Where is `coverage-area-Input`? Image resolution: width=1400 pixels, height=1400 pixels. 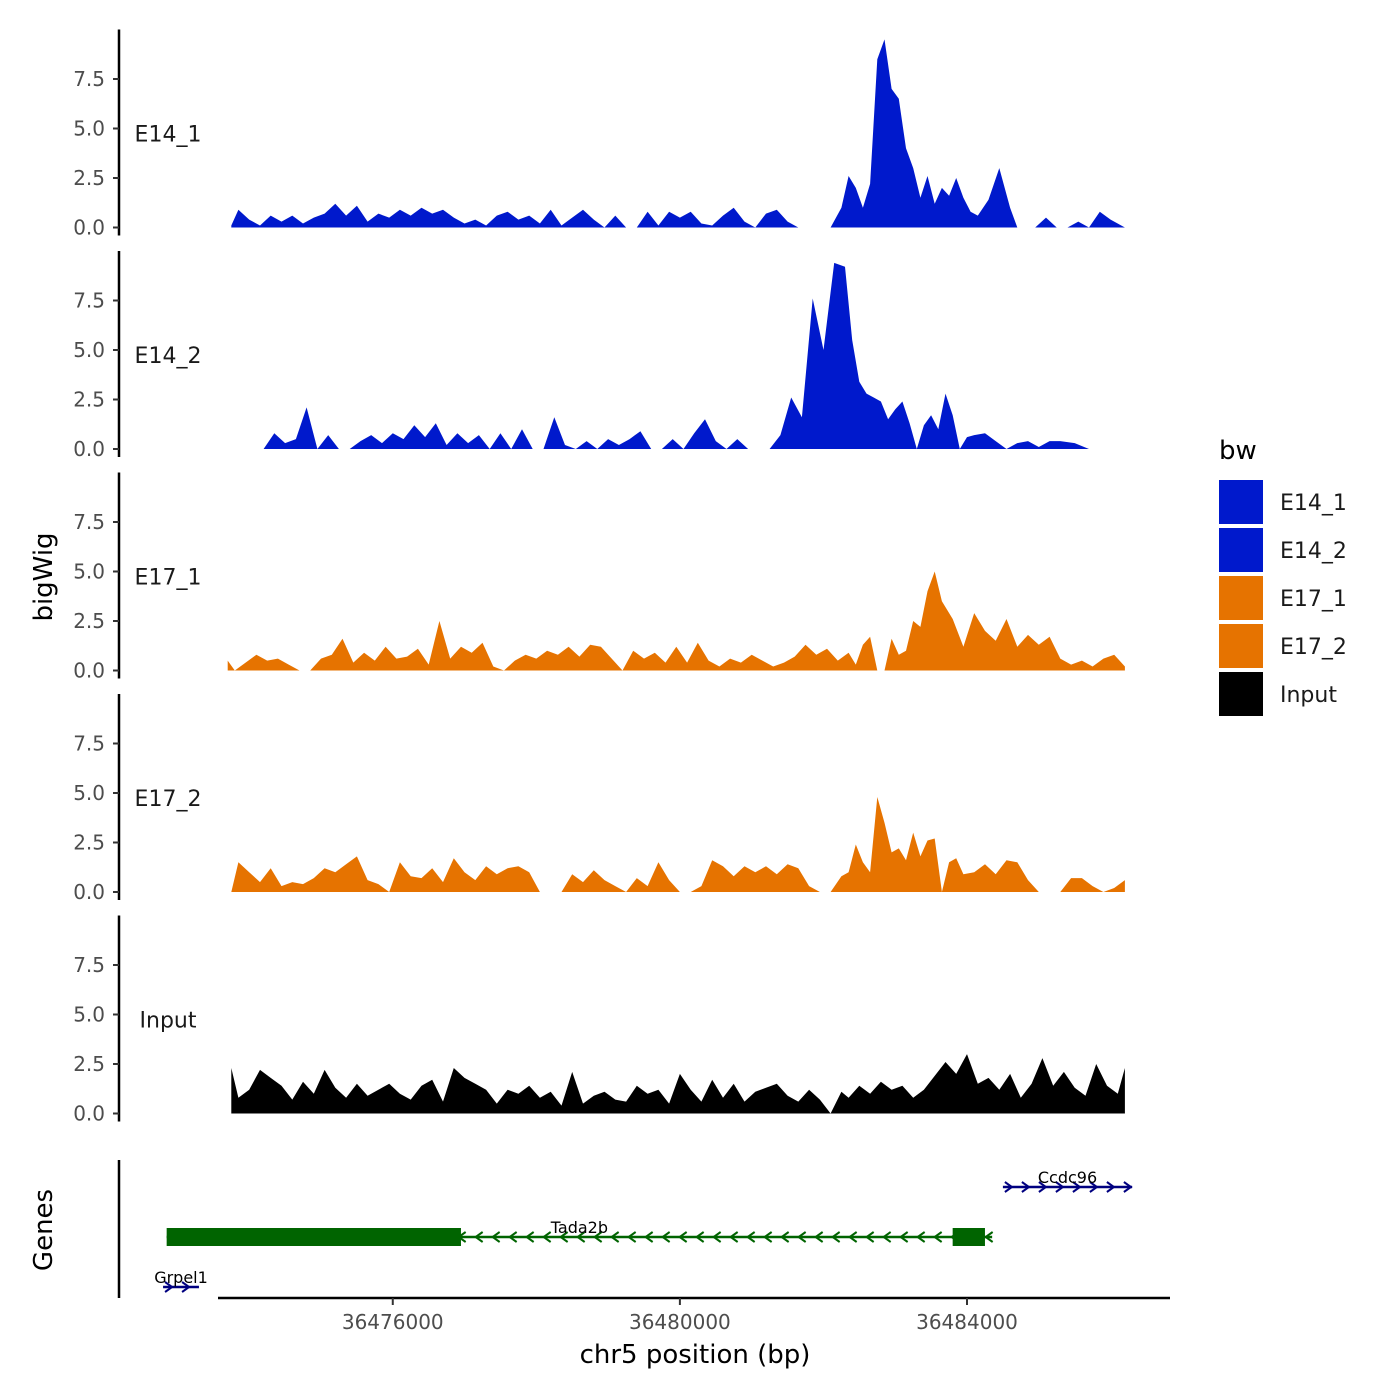 coverage-area-Input is located at coordinates (678, 1084).